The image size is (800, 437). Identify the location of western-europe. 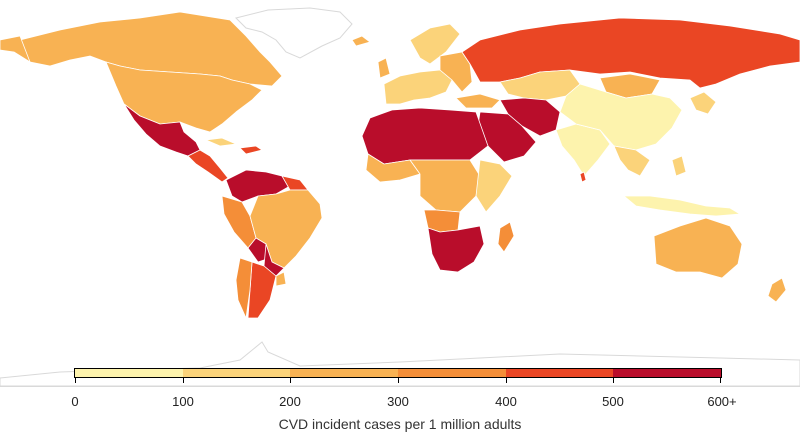
(418, 87).